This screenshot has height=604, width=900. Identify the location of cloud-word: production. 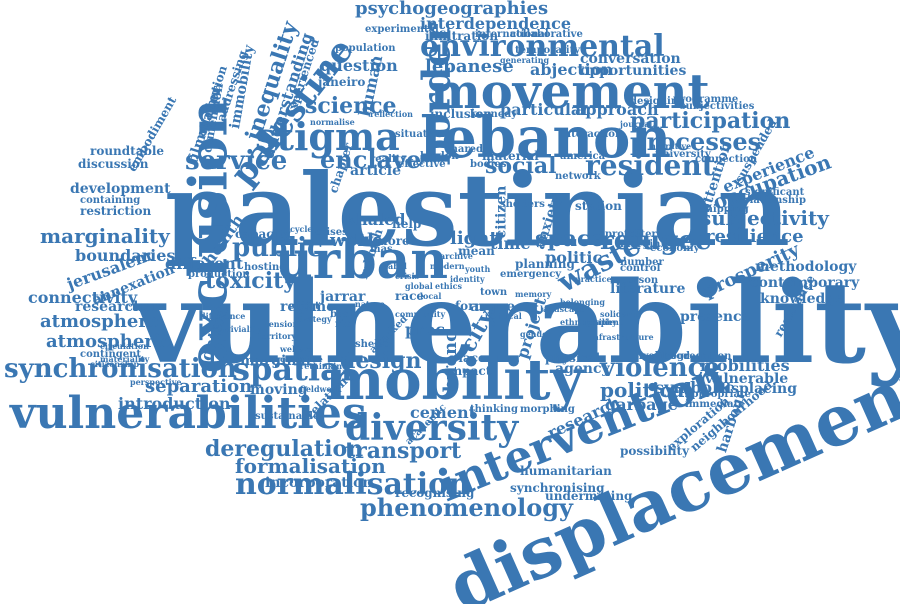
(219, 274).